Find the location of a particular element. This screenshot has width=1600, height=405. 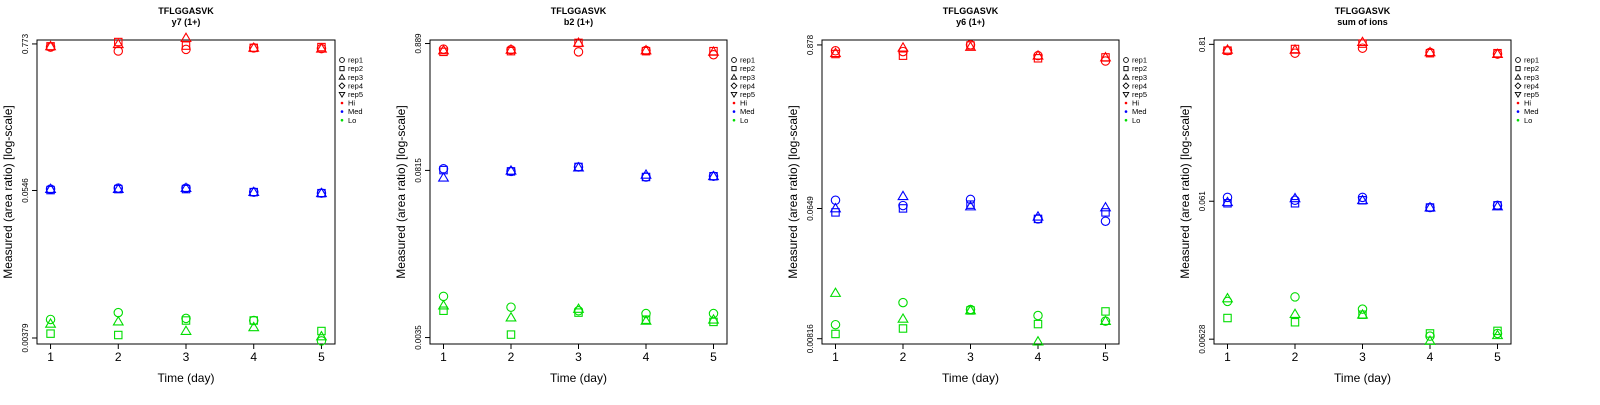

legend-dot-lo is located at coordinates (734, 120).